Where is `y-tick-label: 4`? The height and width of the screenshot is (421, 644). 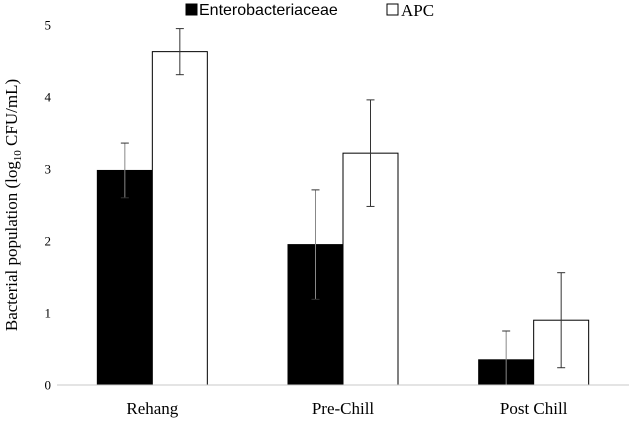
y-tick-label: 4 is located at coordinates (48, 97).